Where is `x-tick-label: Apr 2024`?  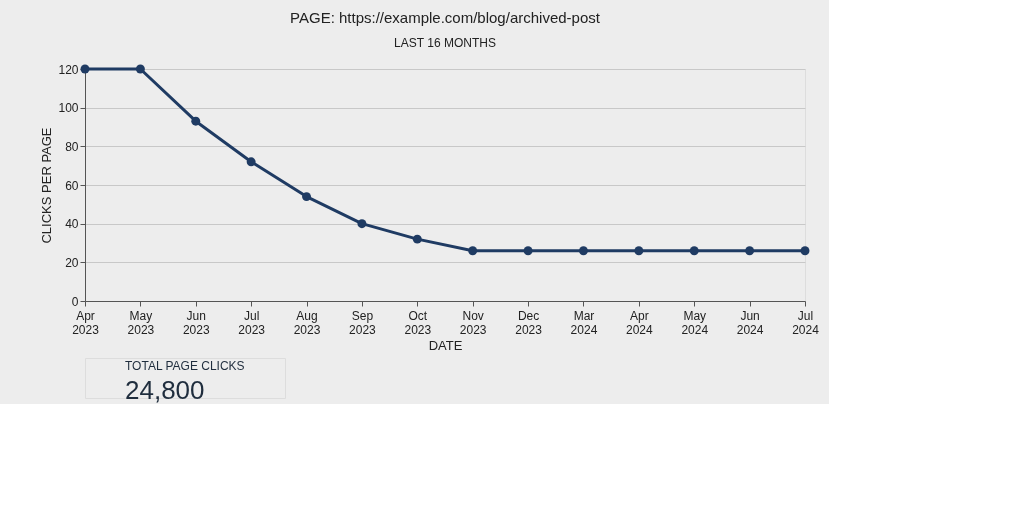 x-tick-label: Apr 2024 is located at coordinates (639, 322).